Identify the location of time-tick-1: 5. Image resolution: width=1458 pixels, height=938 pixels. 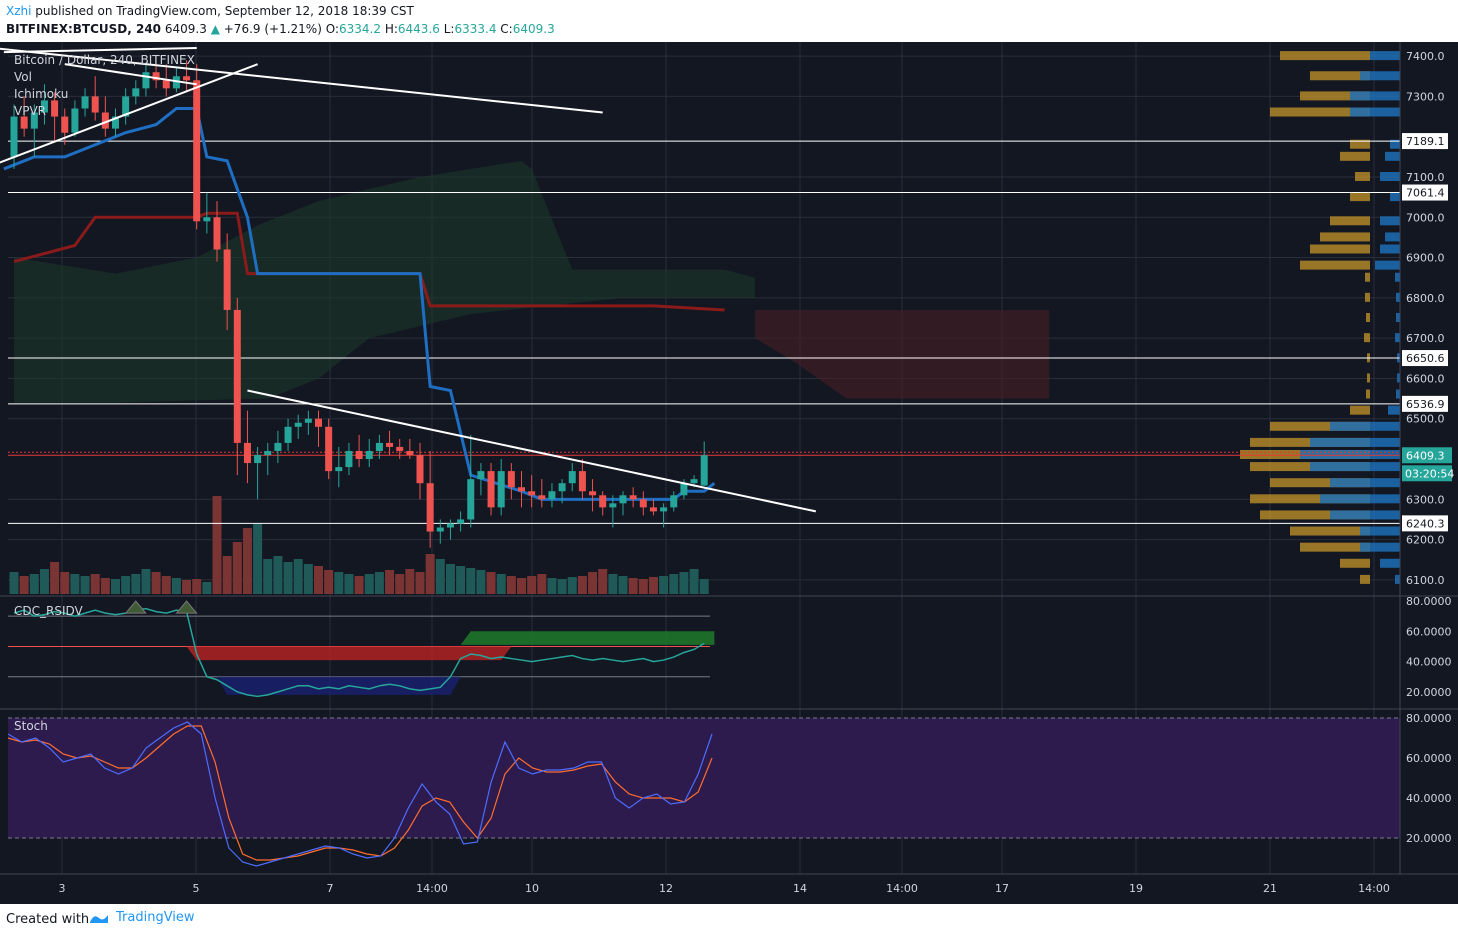
(196, 888).